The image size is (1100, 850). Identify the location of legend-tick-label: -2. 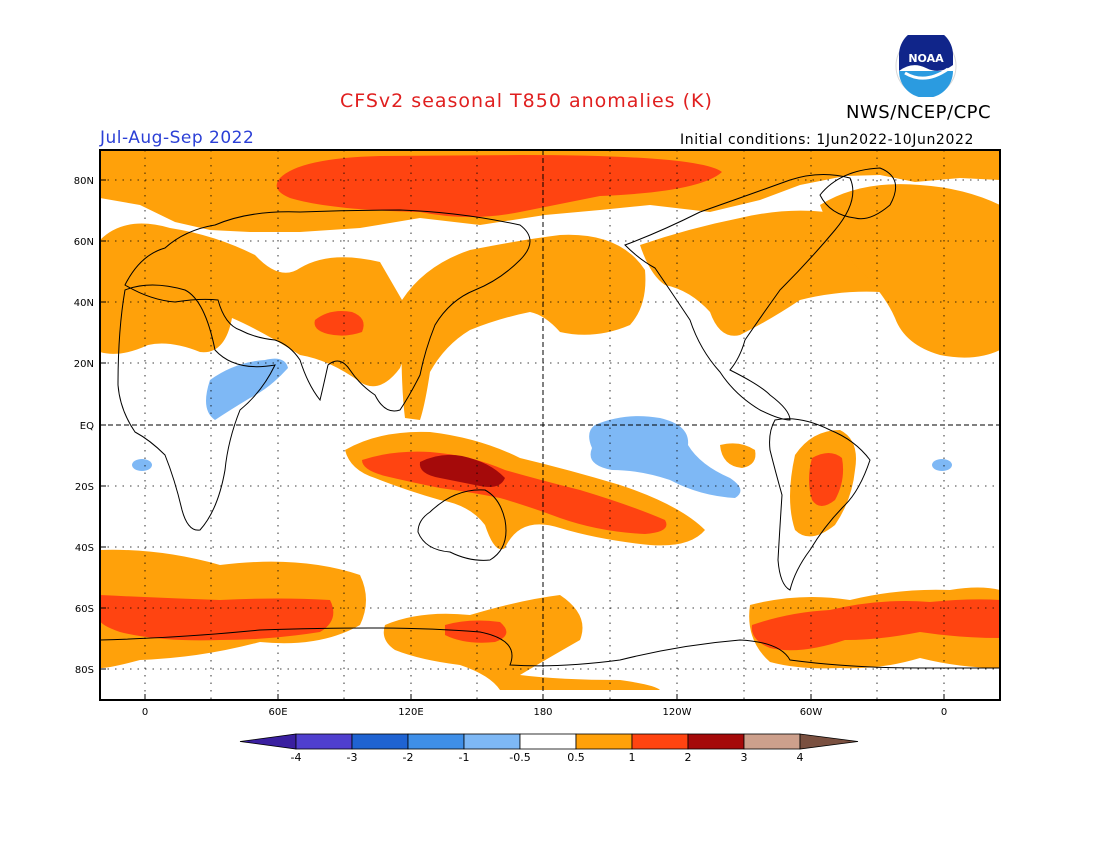
(408, 757).